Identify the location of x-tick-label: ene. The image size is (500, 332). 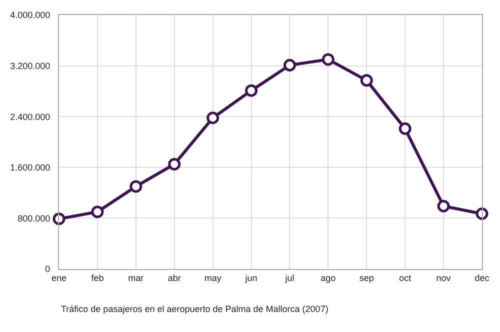
(59, 277).